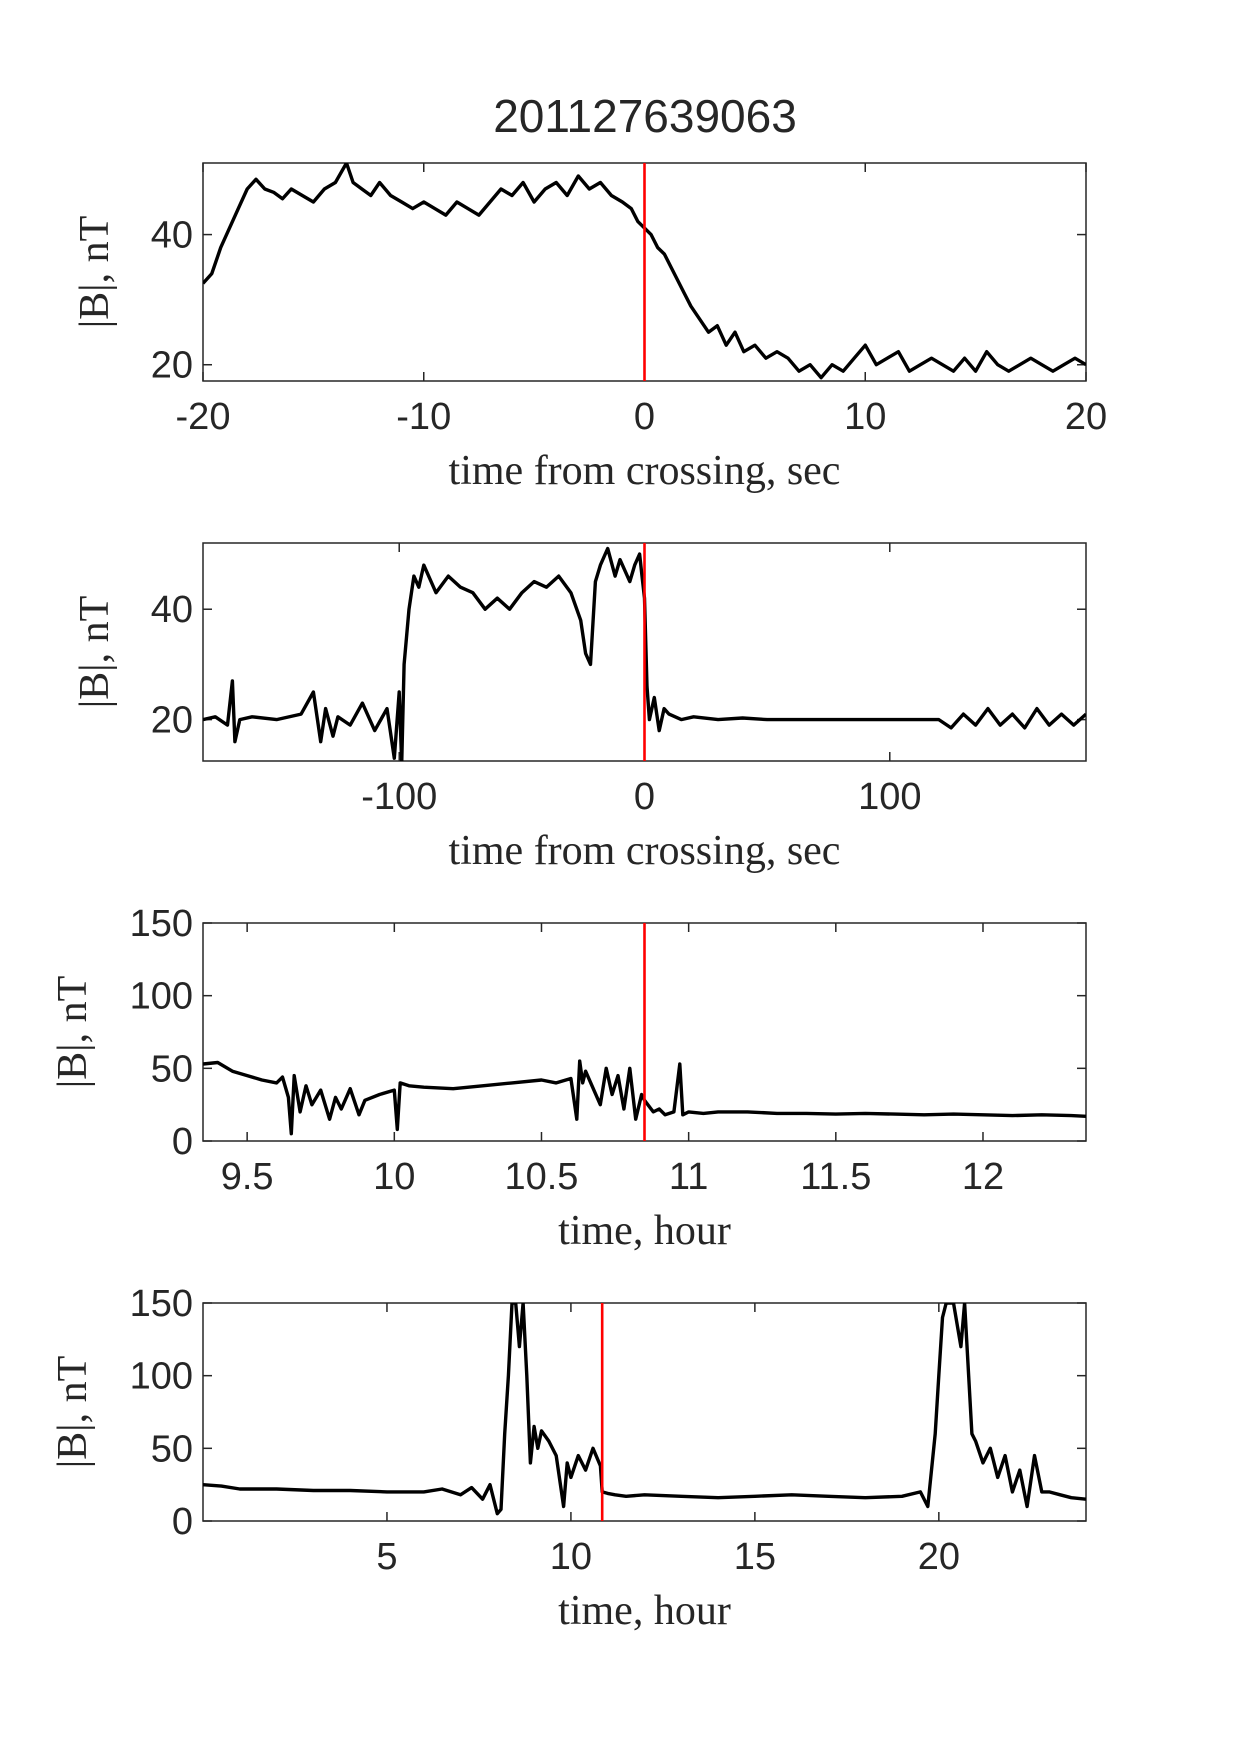  What do you see at coordinates (386, 1557) in the screenshot?
I see `x-tick-label: 5` at bounding box center [386, 1557].